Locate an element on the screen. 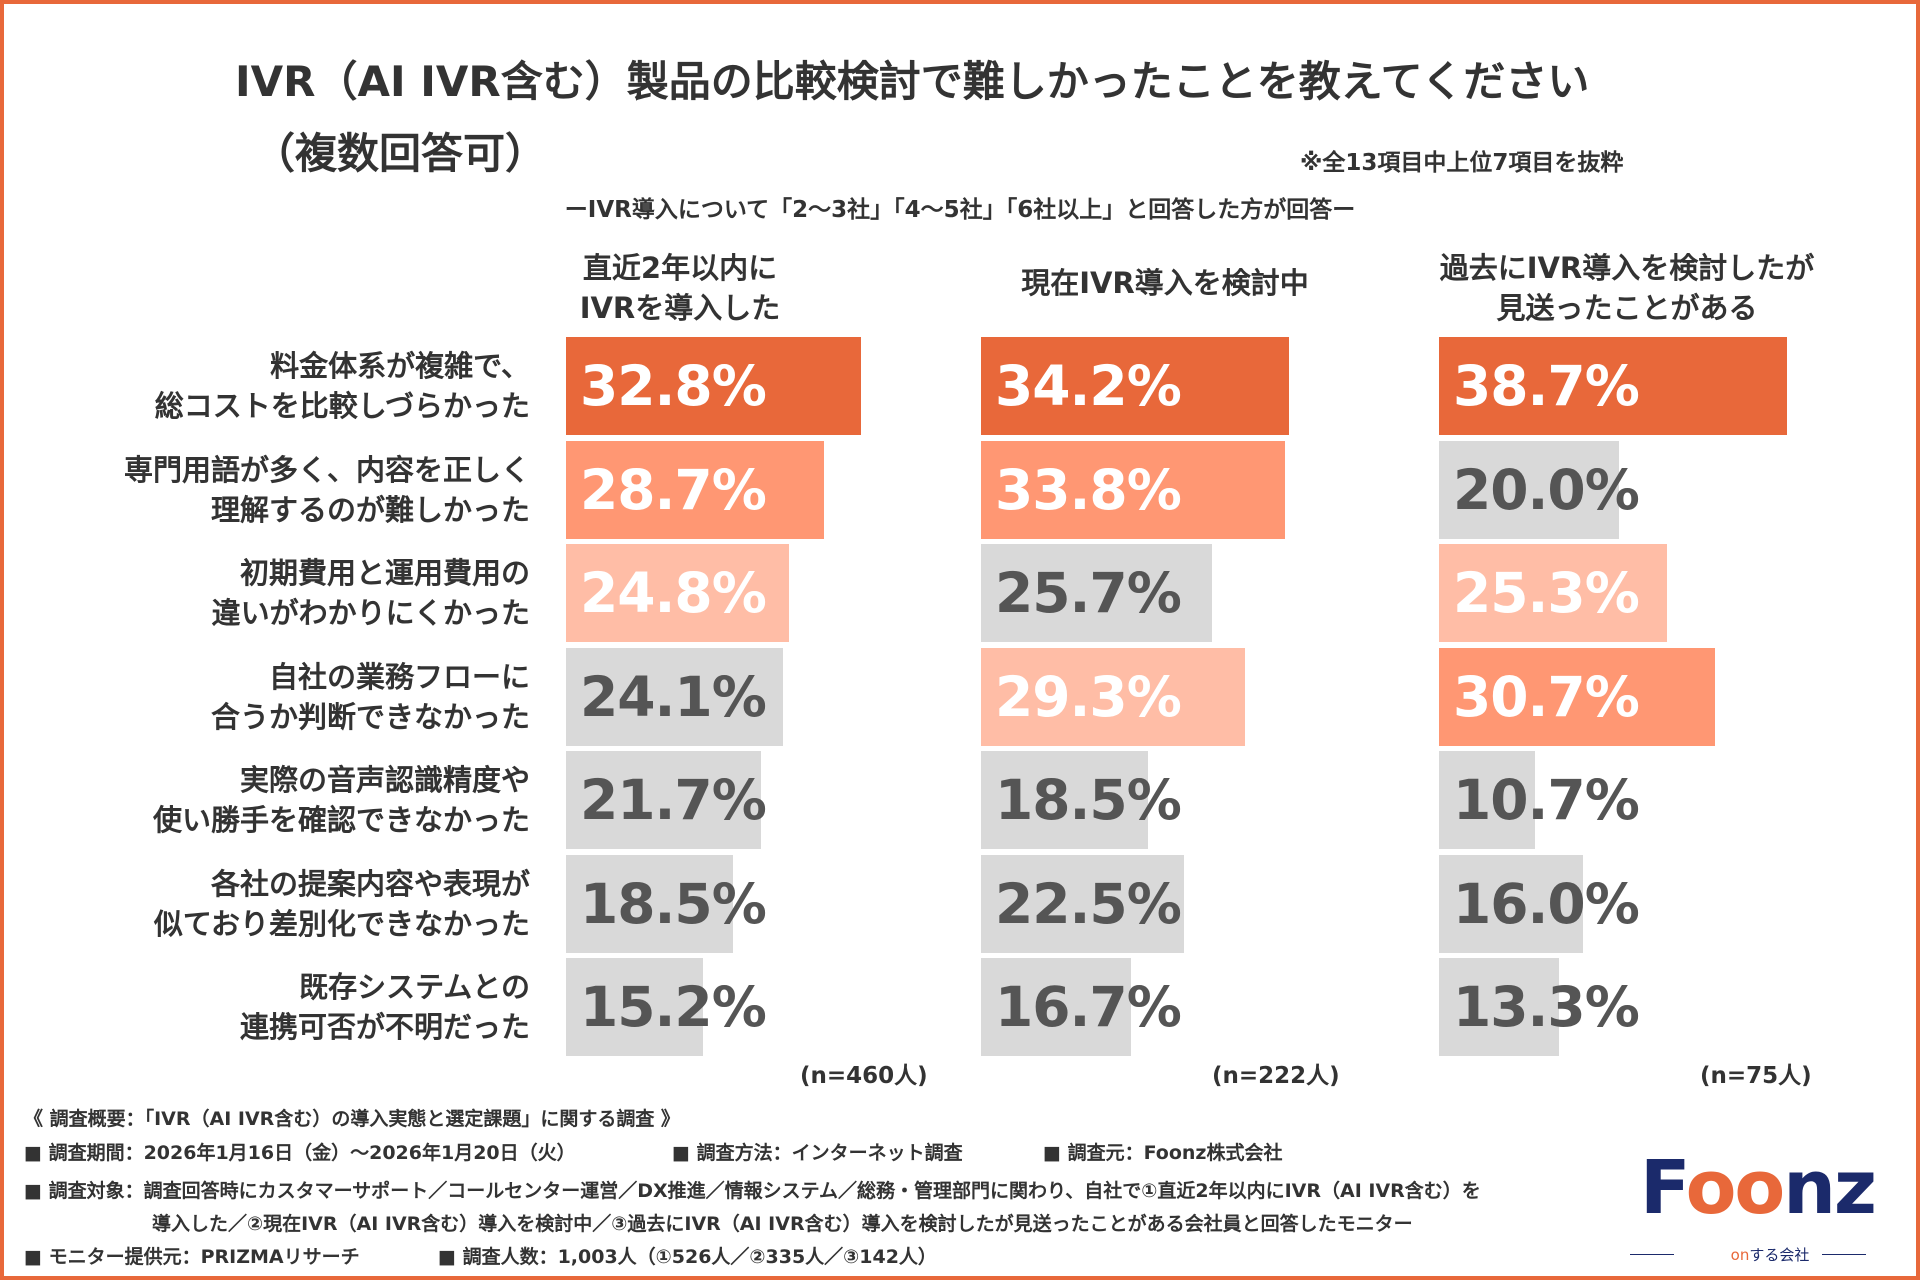 This screenshot has width=1920, height=1280. bar-s3-r5 is located at coordinates (1487, 800).